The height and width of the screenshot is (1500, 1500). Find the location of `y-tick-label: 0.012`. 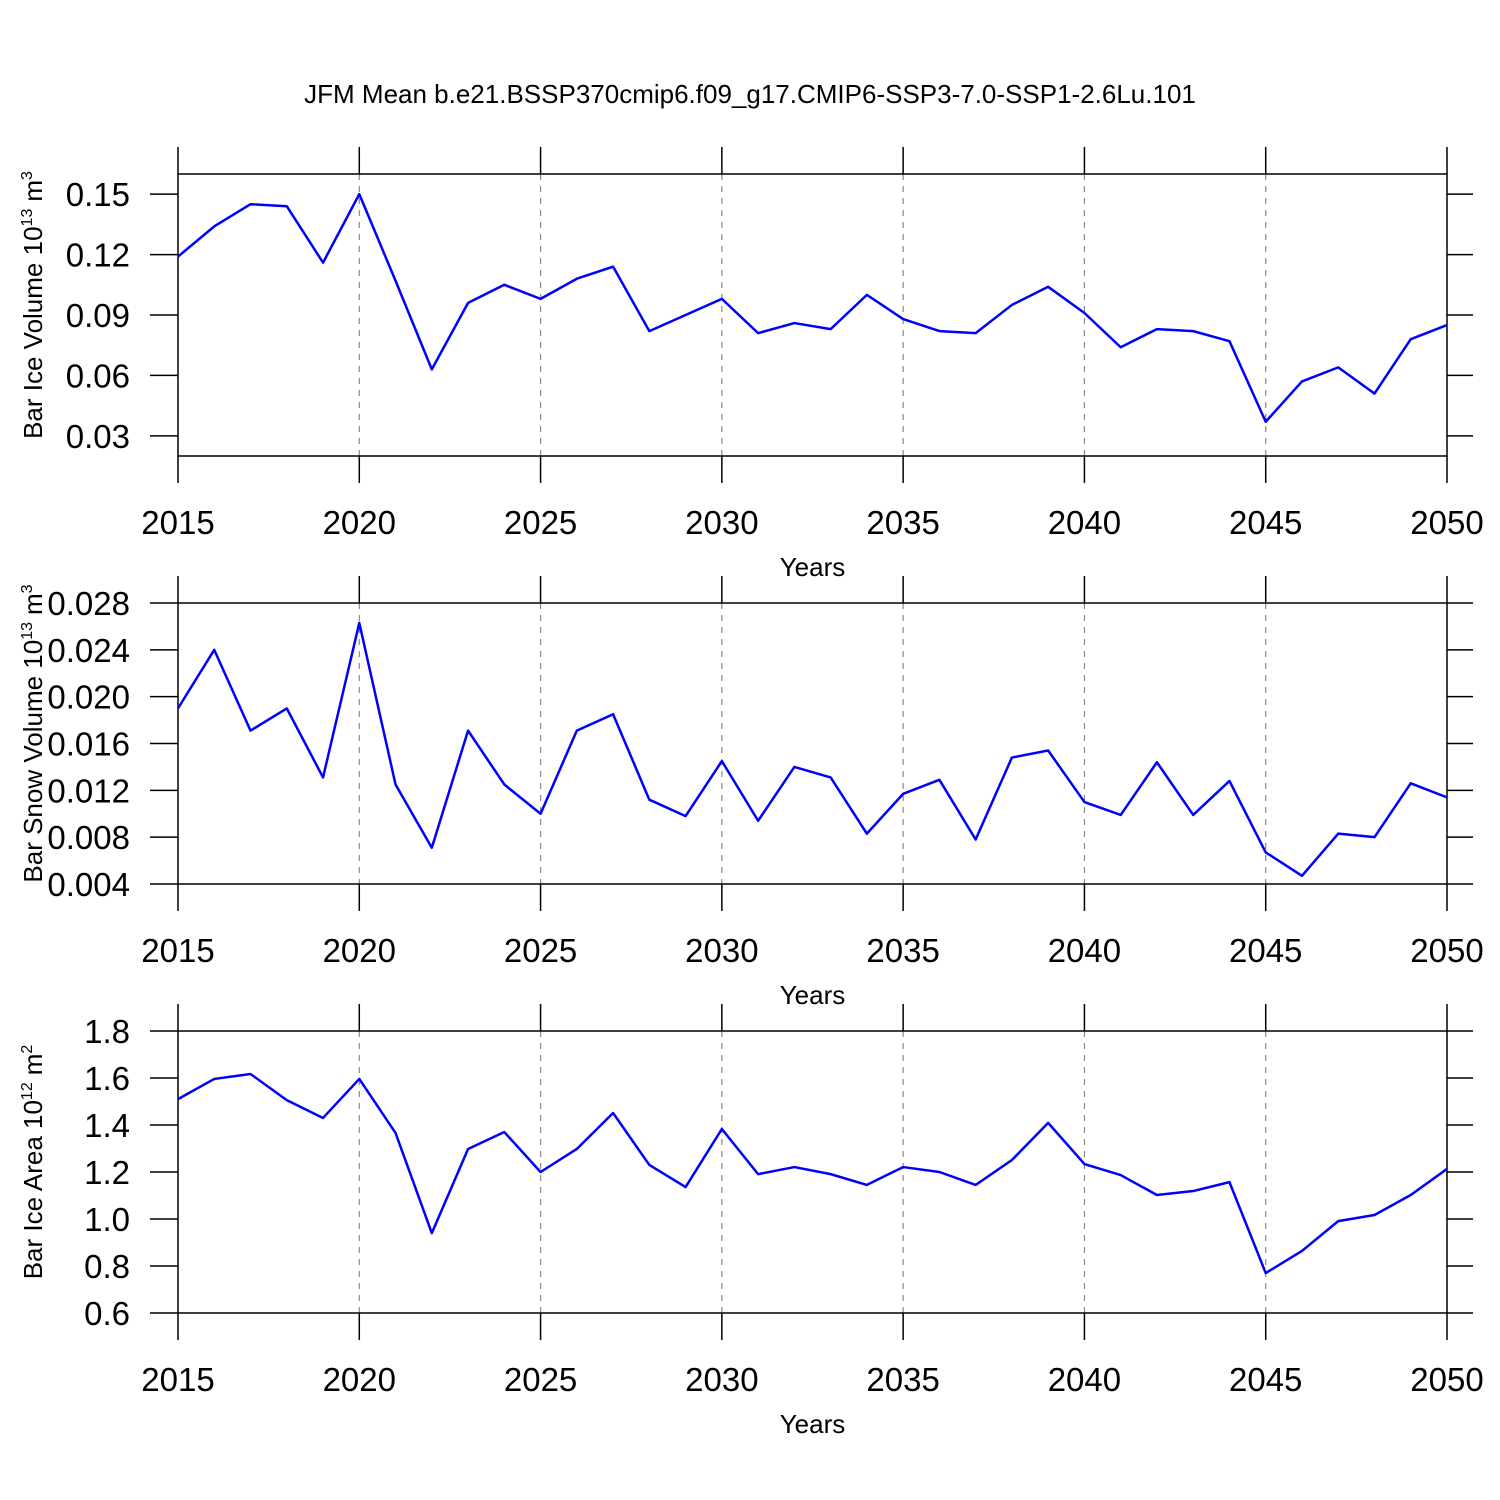

y-tick-label: 0.012 is located at coordinates (88, 790).